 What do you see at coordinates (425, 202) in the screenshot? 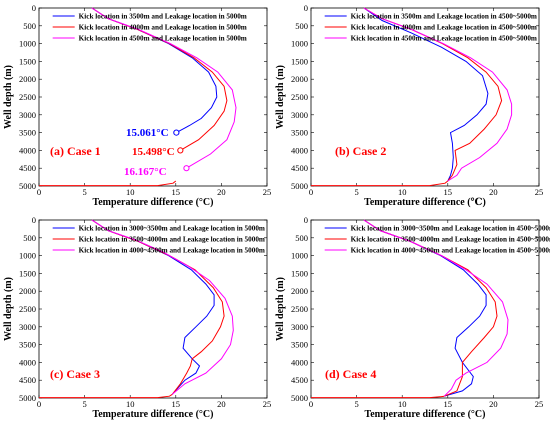
I see `x-axis-label: Temperature difference (℃)` at bounding box center [425, 202].